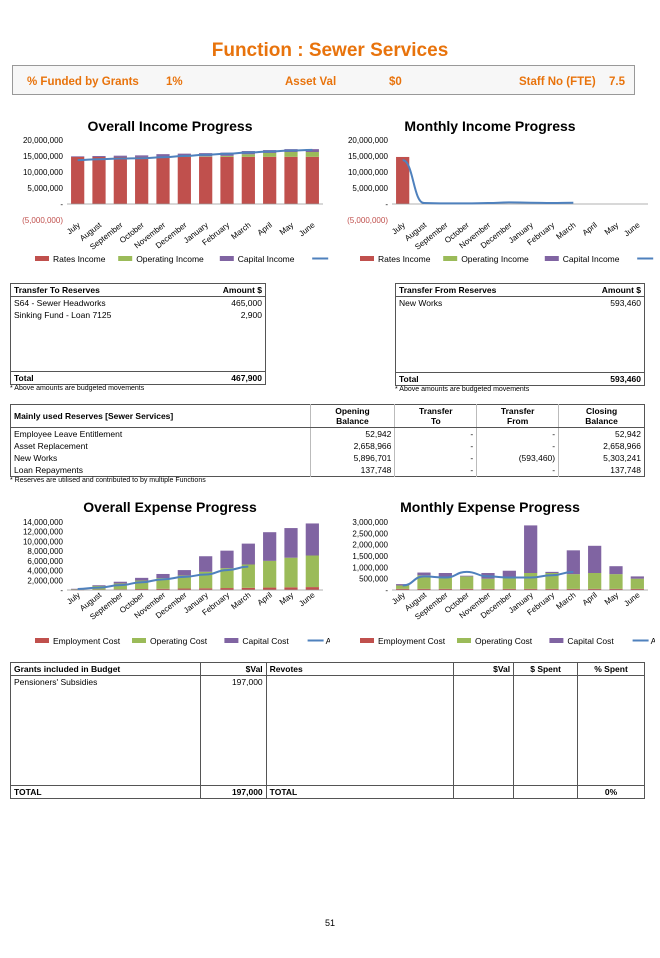  Describe the element at coordinates (409, 378) in the screenshot. I see `transfer-from-total-label: Total` at that location.